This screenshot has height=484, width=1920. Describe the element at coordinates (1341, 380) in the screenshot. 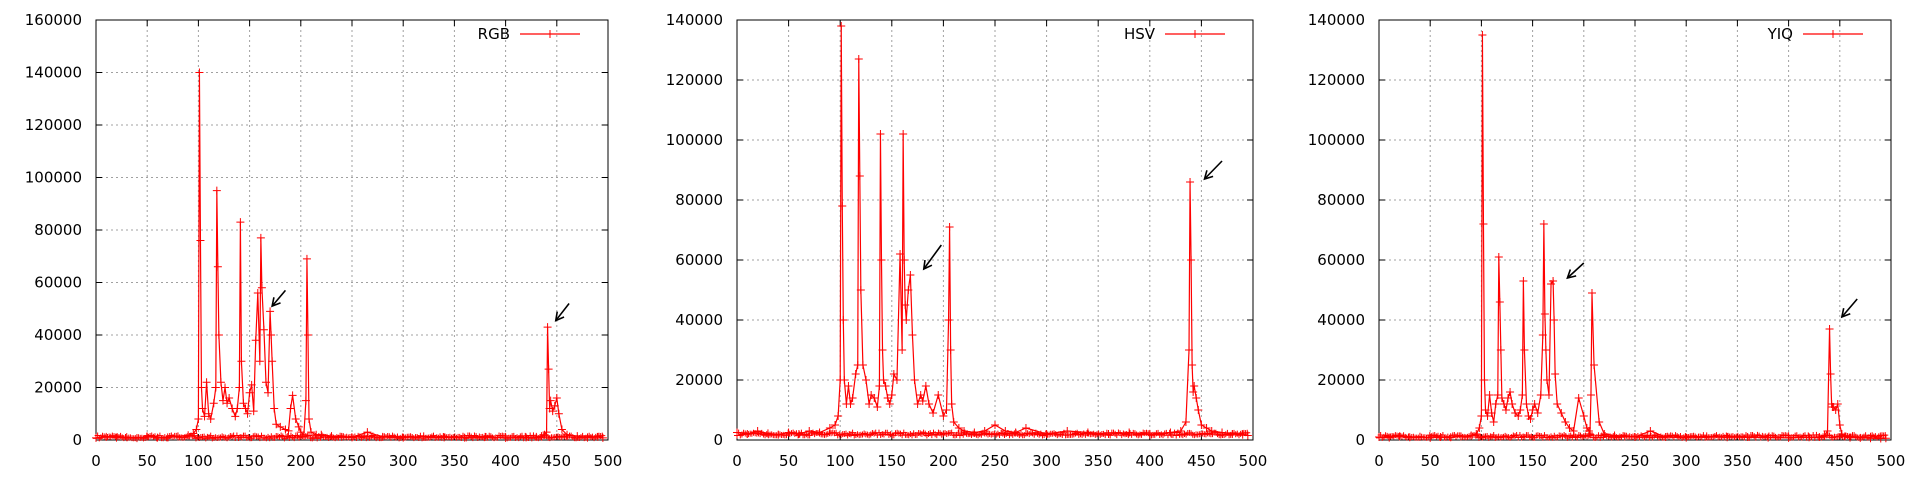

I see `y-tick-label: 20000` at that location.